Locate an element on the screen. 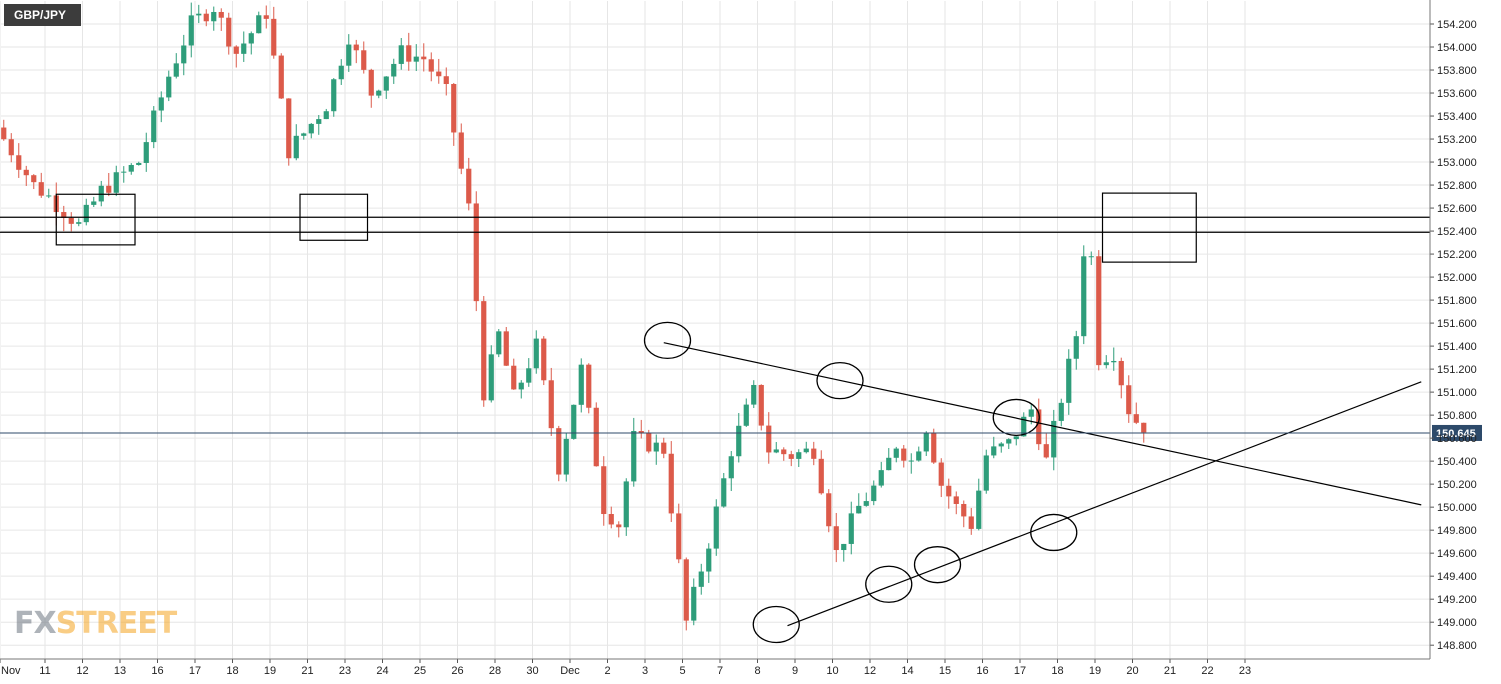  x-tick-label: 14 is located at coordinates (907, 671).